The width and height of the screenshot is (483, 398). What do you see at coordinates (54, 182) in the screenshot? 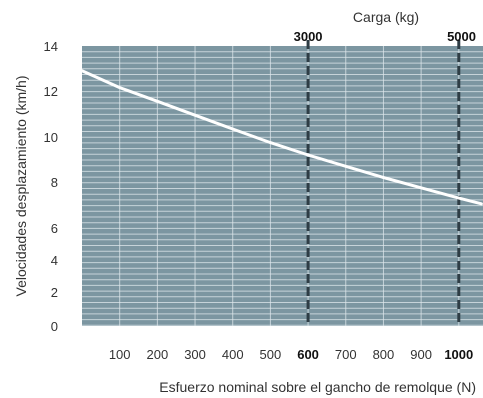
I see `y-tick-label: 8` at bounding box center [54, 182].